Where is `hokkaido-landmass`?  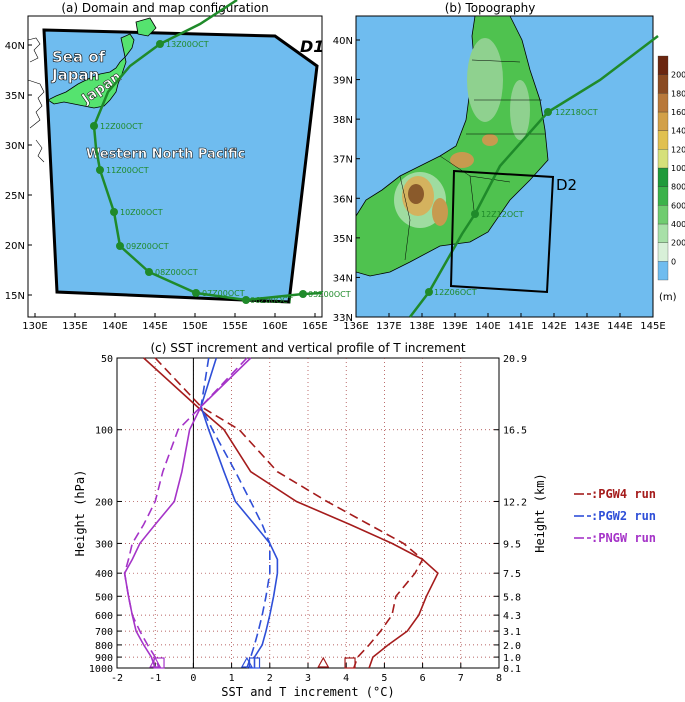
hokkaido-landmass is located at coordinates (146, 27).